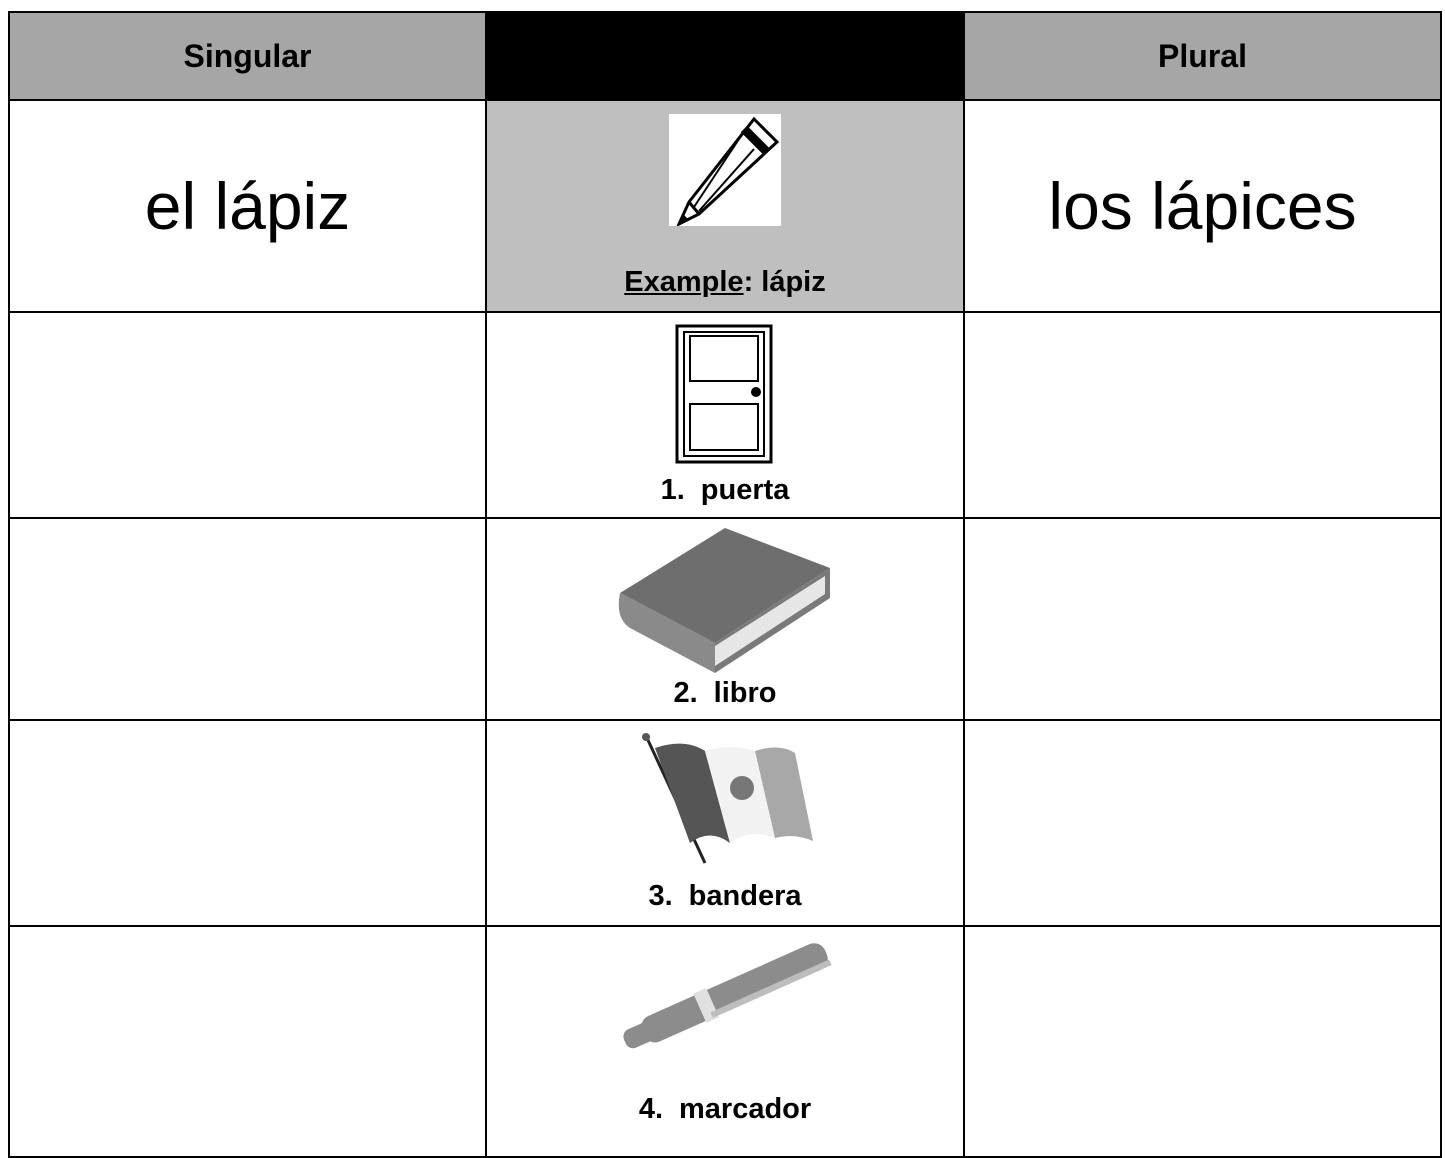 Image resolution: width=1445 pixels, height=1158 pixels. Describe the element at coordinates (745, 1109) in the screenshot. I see `item-word: marcador` at that location.